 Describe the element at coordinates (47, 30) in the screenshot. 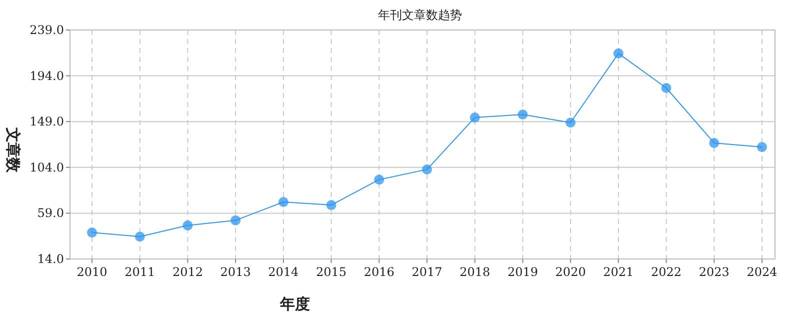

I see `y-tick-label: 239.0` at that location.